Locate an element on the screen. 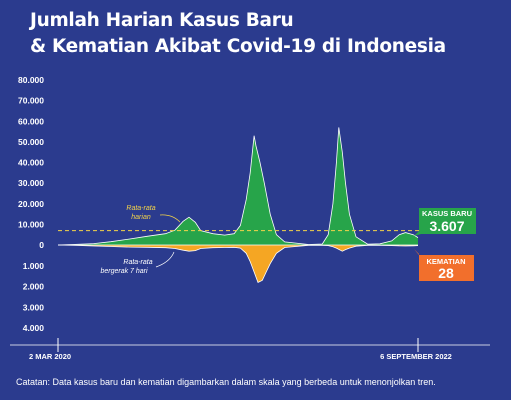 The width and height of the screenshot is (511, 400). moving-average-label-line1: Rata-rata is located at coordinates (137, 262).